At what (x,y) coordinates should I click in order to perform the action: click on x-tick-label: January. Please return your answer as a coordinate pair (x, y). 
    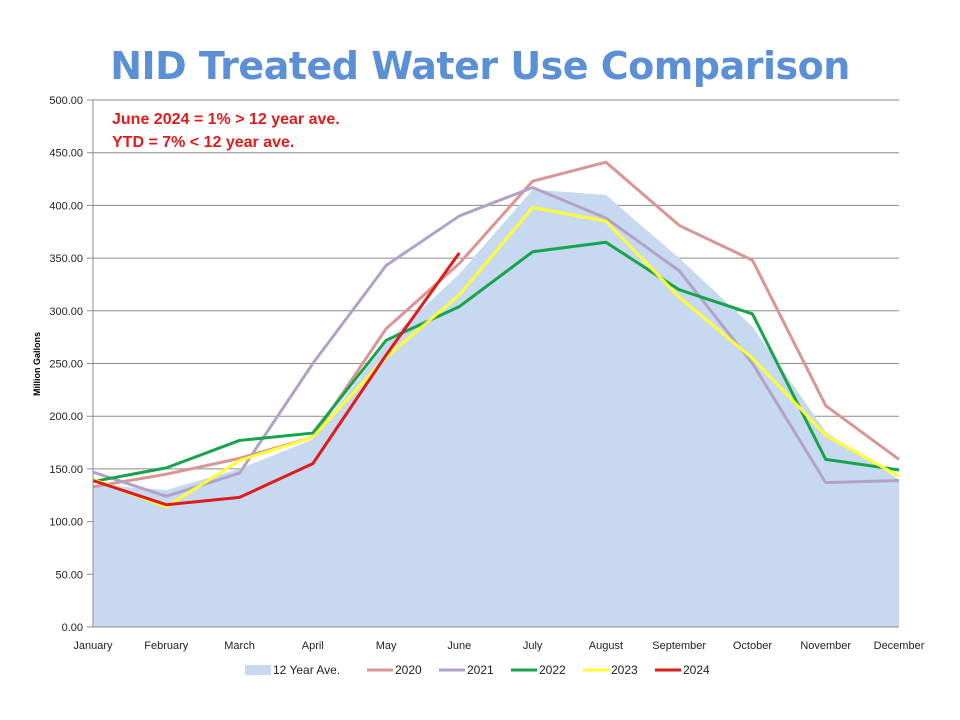
    Looking at the image, I should click on (93, 646).